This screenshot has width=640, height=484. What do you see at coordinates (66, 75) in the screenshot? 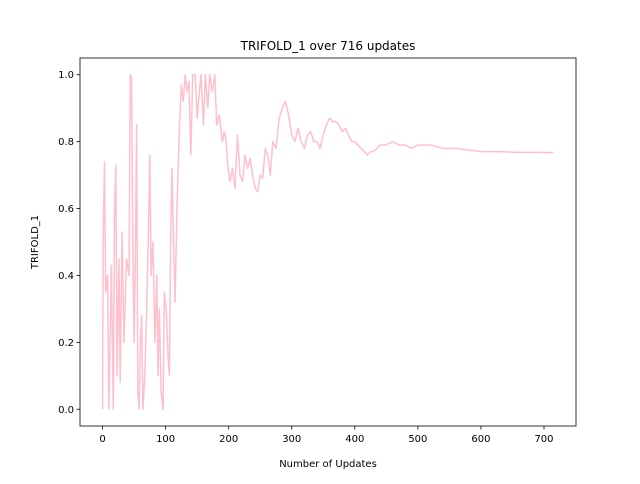
I see `y-tick-label: 1.0` at bounding box center [66, 75].